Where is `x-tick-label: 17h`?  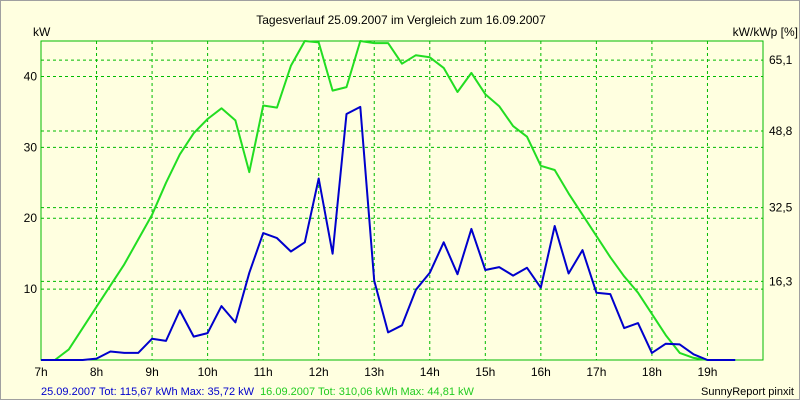 x-tick-label: 17h is located at coordinates (596, 372).